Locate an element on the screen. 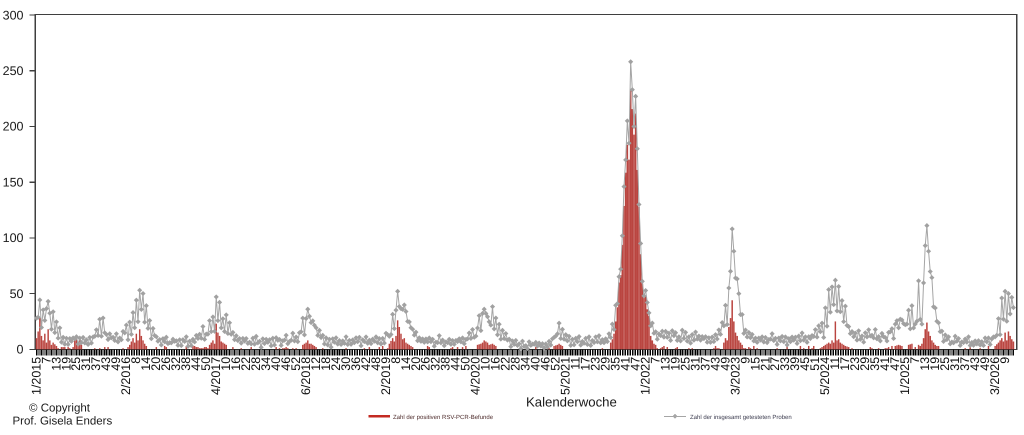 The image size is (1024, 435). svg-text: 33 is located at coordinates (785, 364).